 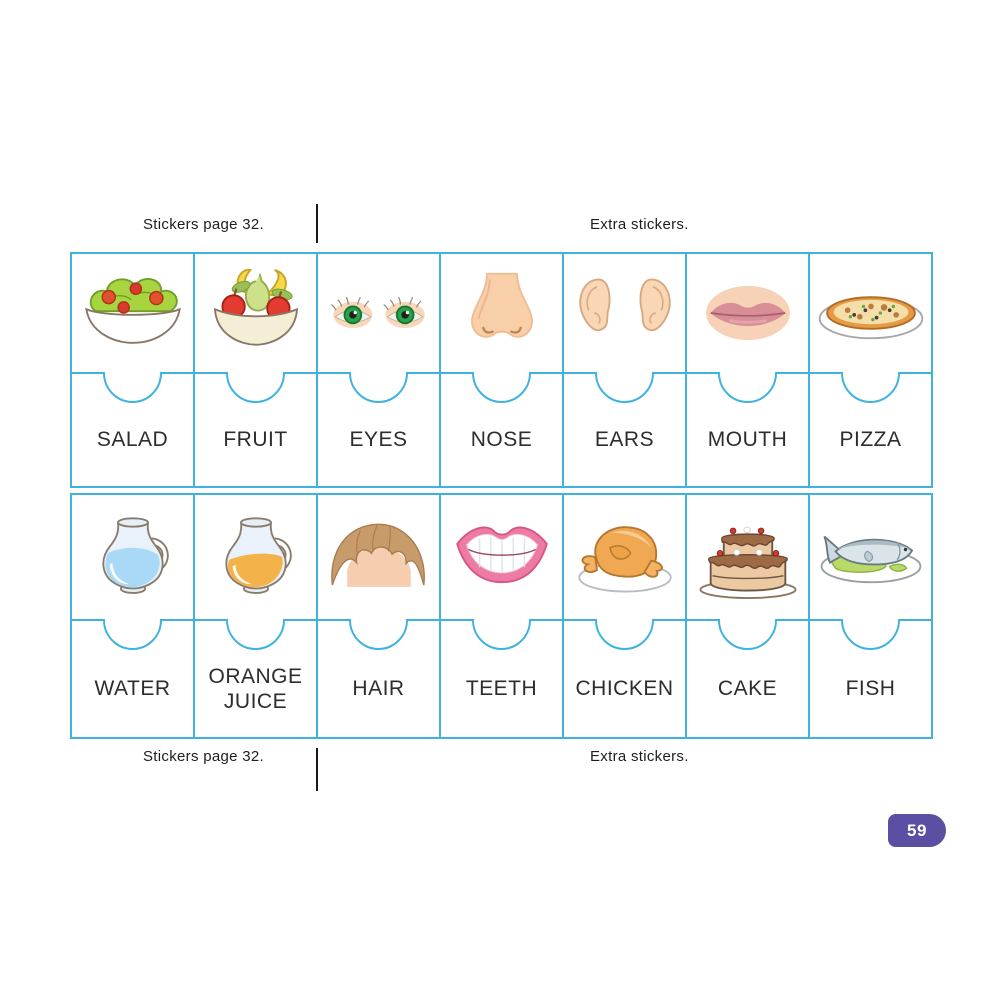 I want to click on bottom-divider-line, so click(x=317, y=769).